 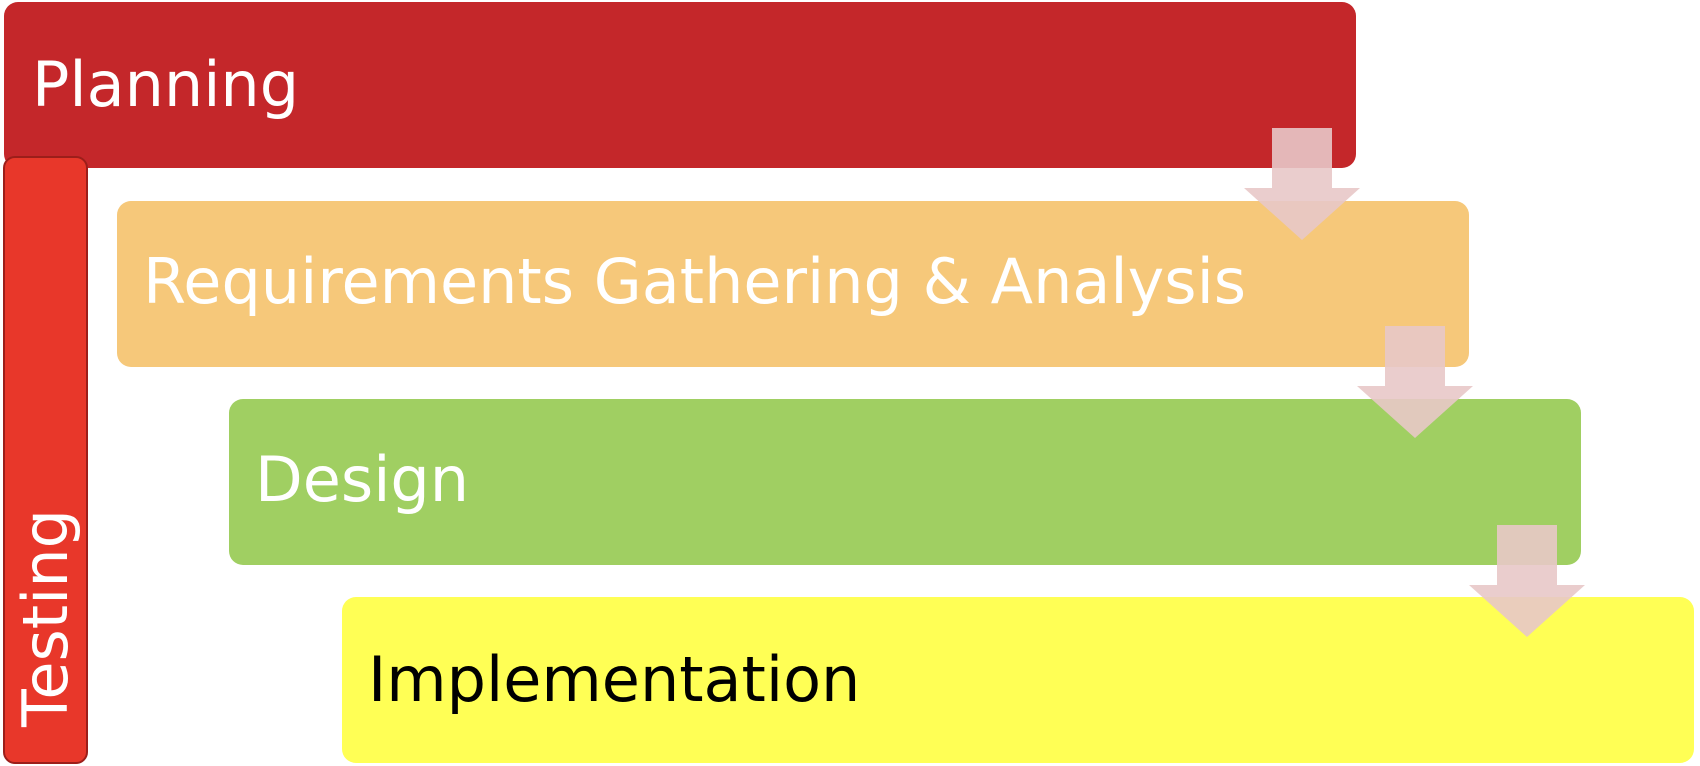 What do you see at coordinates (45, 618) in the screenshot?
I see `testing-label: Testing` at bounding box center [45, 618].